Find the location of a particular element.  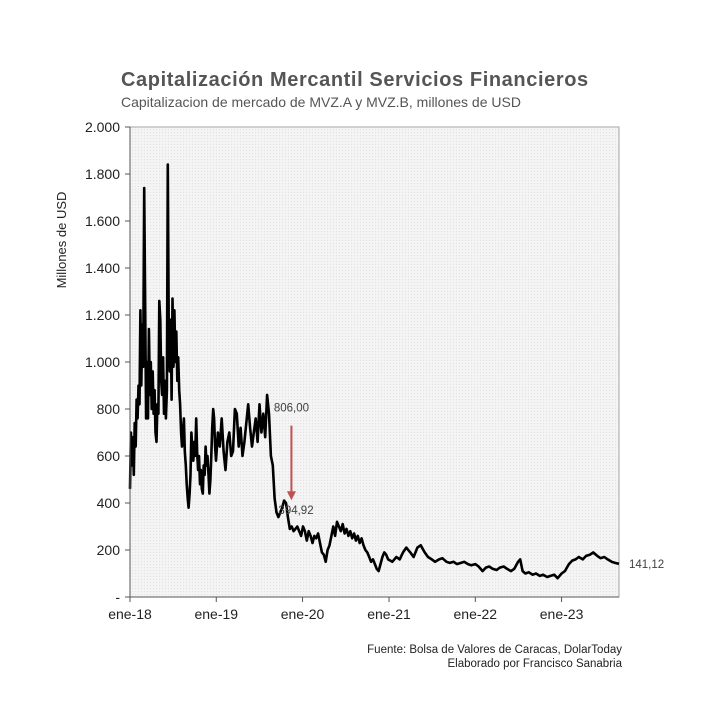

y-tick-label: 1.200 is located at coordinates (102, 315).